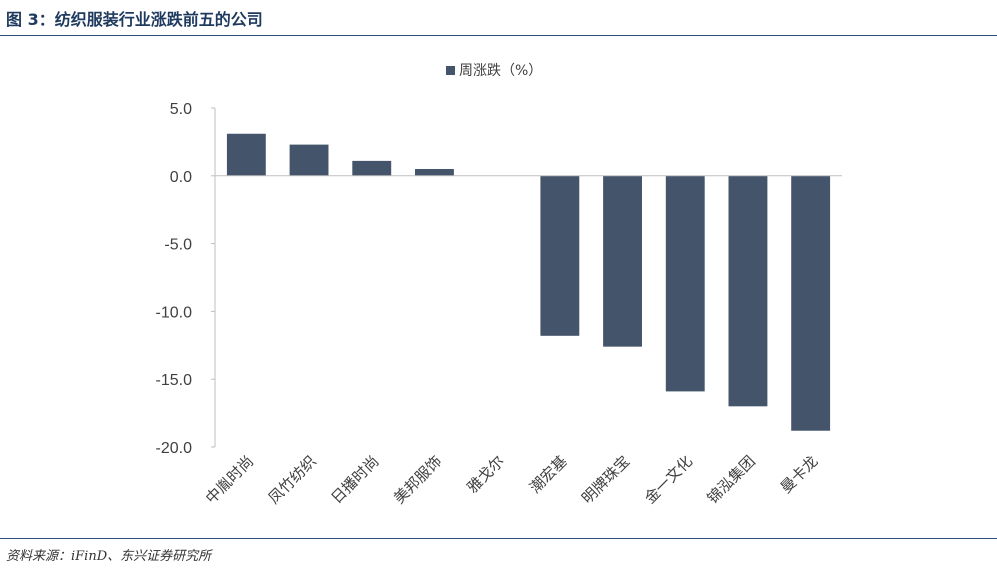  What do you see at coordinates (731, 479) in the screenshot?
I see `x-tick-label: 锦泓集团` at bounding box center [731, 479].